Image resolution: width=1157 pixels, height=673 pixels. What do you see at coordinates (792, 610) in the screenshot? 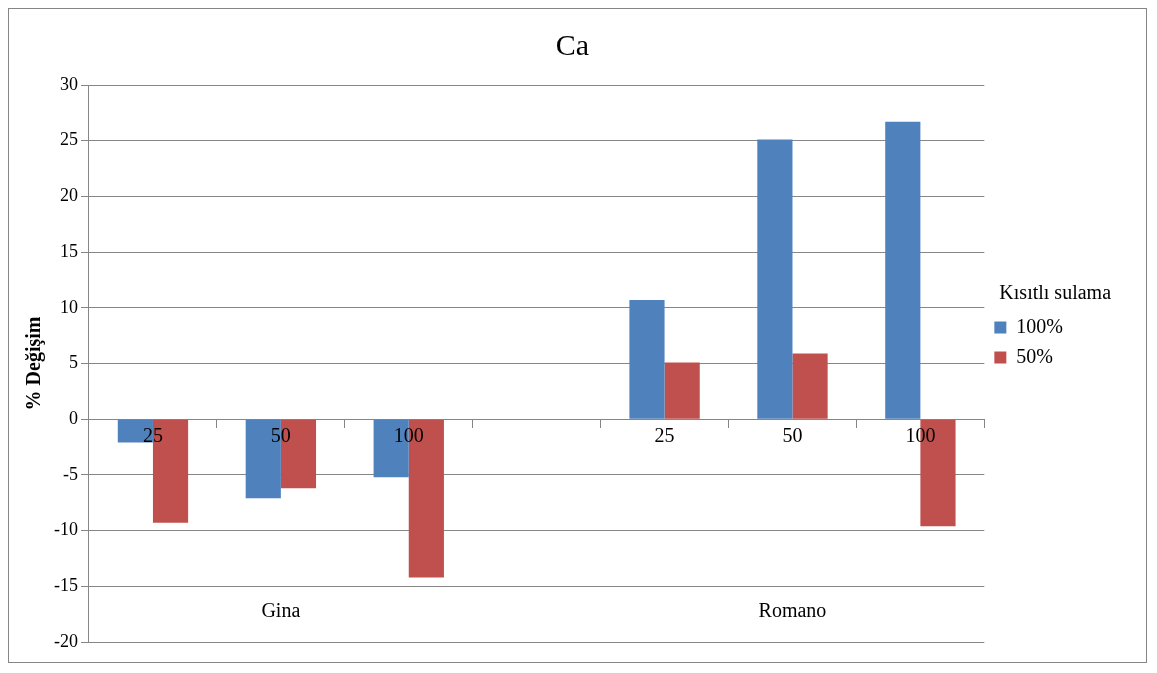
I see `annotation: Romano` at bounding box center [792, 610].